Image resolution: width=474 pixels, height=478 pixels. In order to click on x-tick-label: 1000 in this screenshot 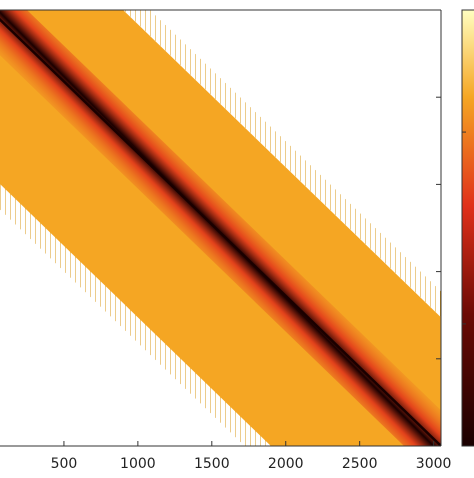, I will do `click(138, 464)`.